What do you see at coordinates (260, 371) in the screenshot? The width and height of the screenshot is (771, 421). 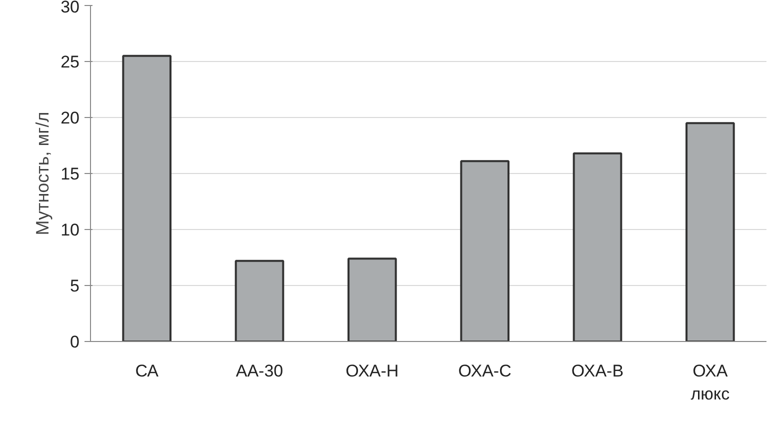 I see `x-tick-label: АА-30` at bounding box center [260, 371].